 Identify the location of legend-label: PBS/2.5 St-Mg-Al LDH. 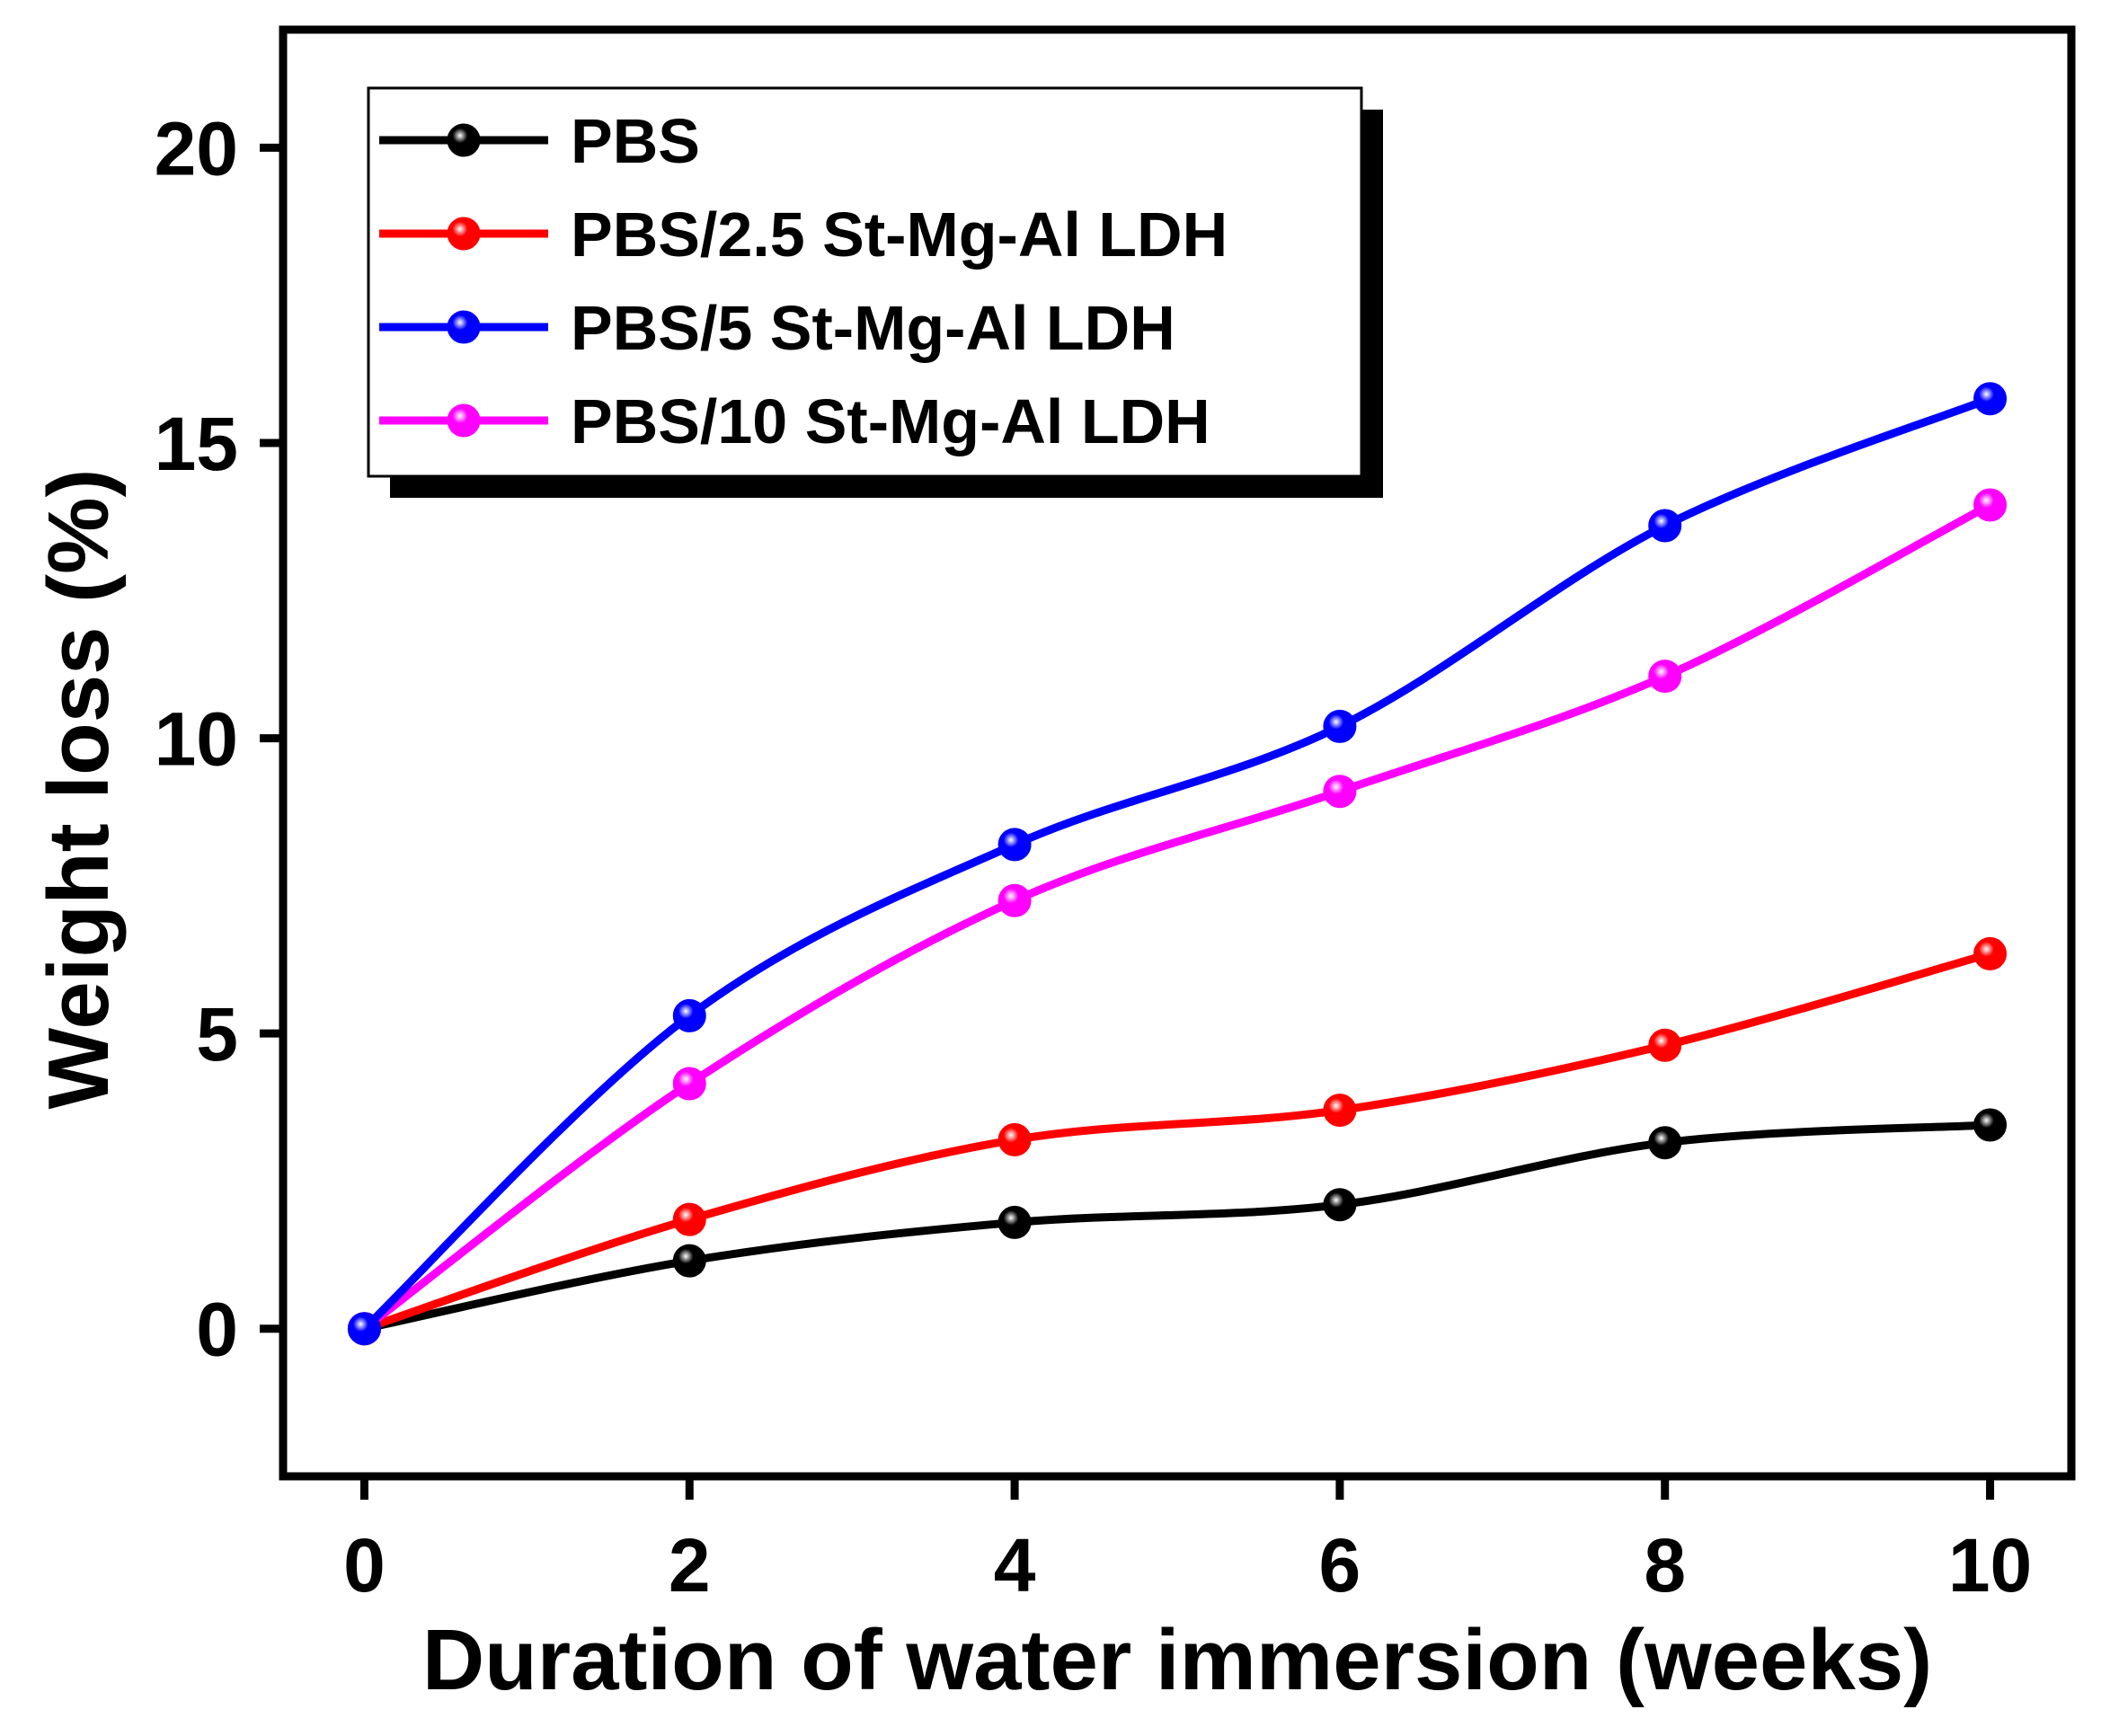
(899, 234).